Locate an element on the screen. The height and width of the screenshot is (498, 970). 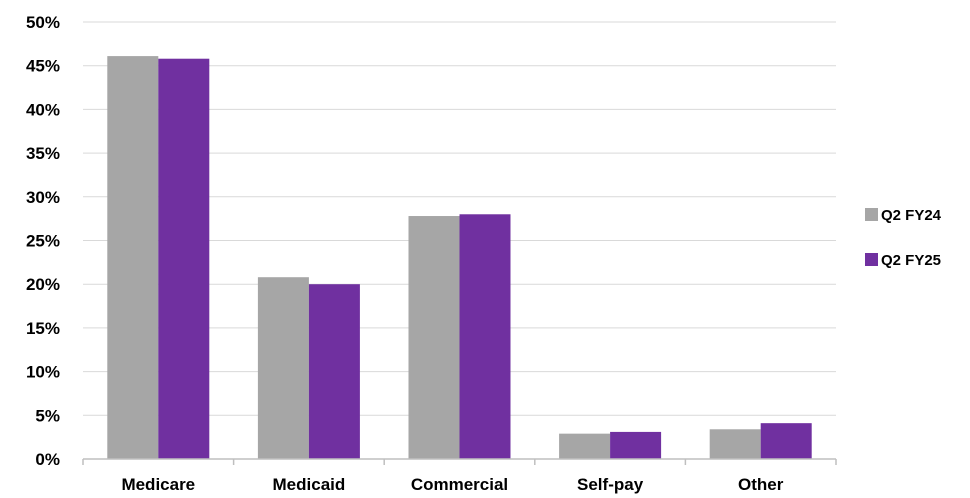
y-tick-label: 45% is located at coordinates (43, 66).